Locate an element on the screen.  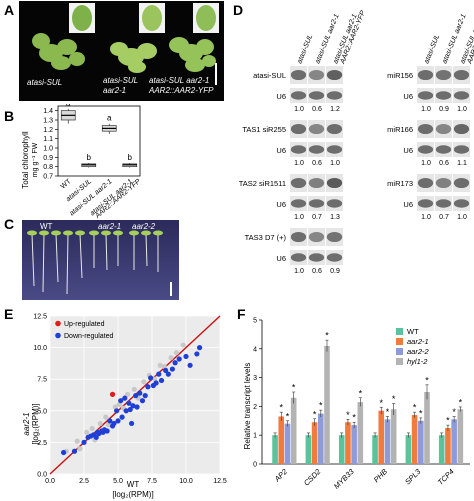
panel-d-right-ratio: 1.0 is located at coordinates (462, 217).